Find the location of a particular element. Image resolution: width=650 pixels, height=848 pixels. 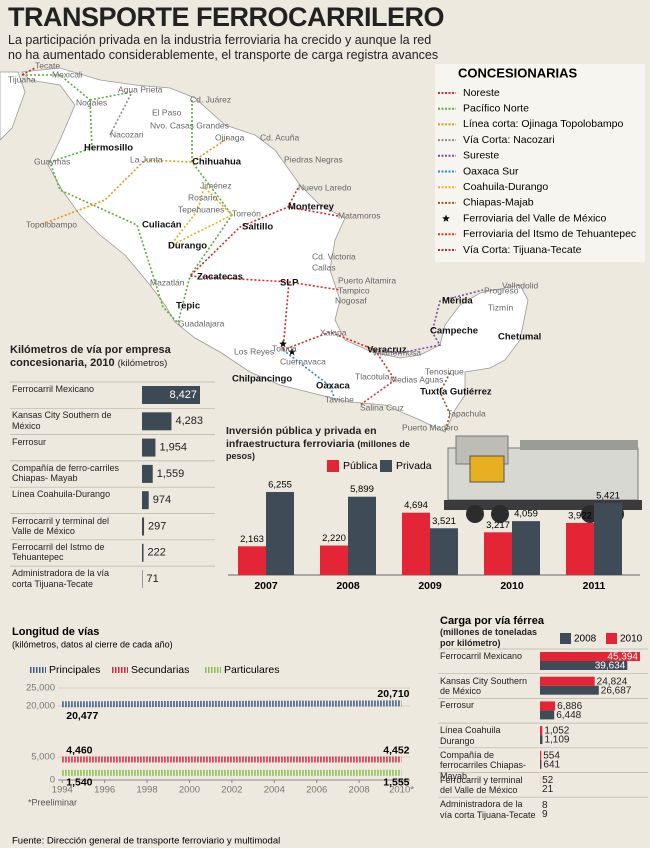

city-label: Cd. Acuña is located at coordinates (279, 137).